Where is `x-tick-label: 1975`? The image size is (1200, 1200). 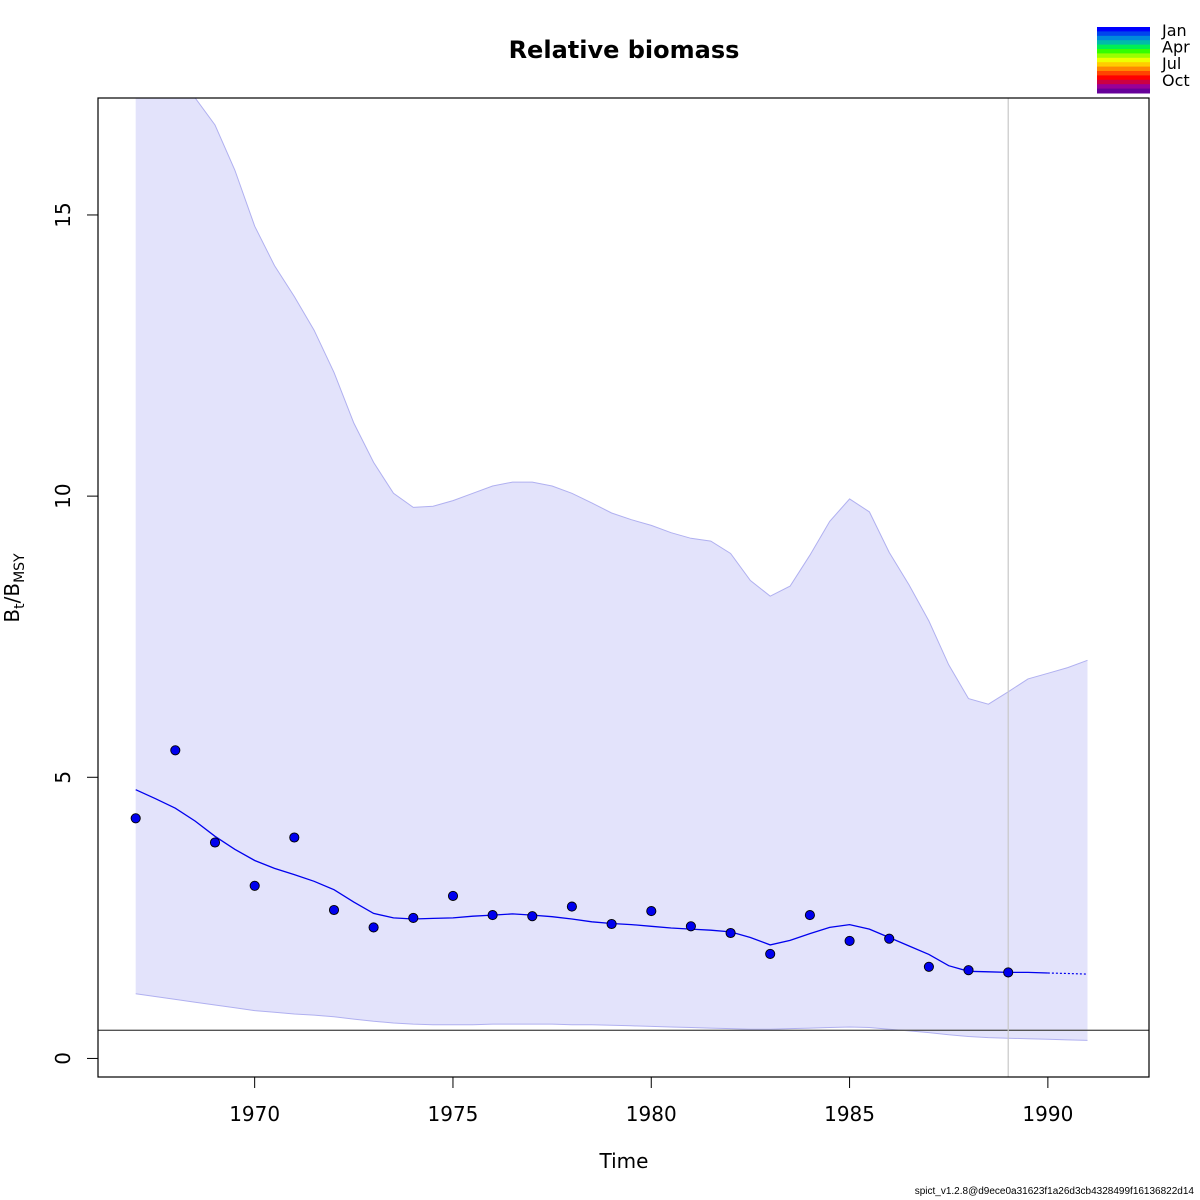
x-tick-label: 1975 is located at coordinates (453, 1114).